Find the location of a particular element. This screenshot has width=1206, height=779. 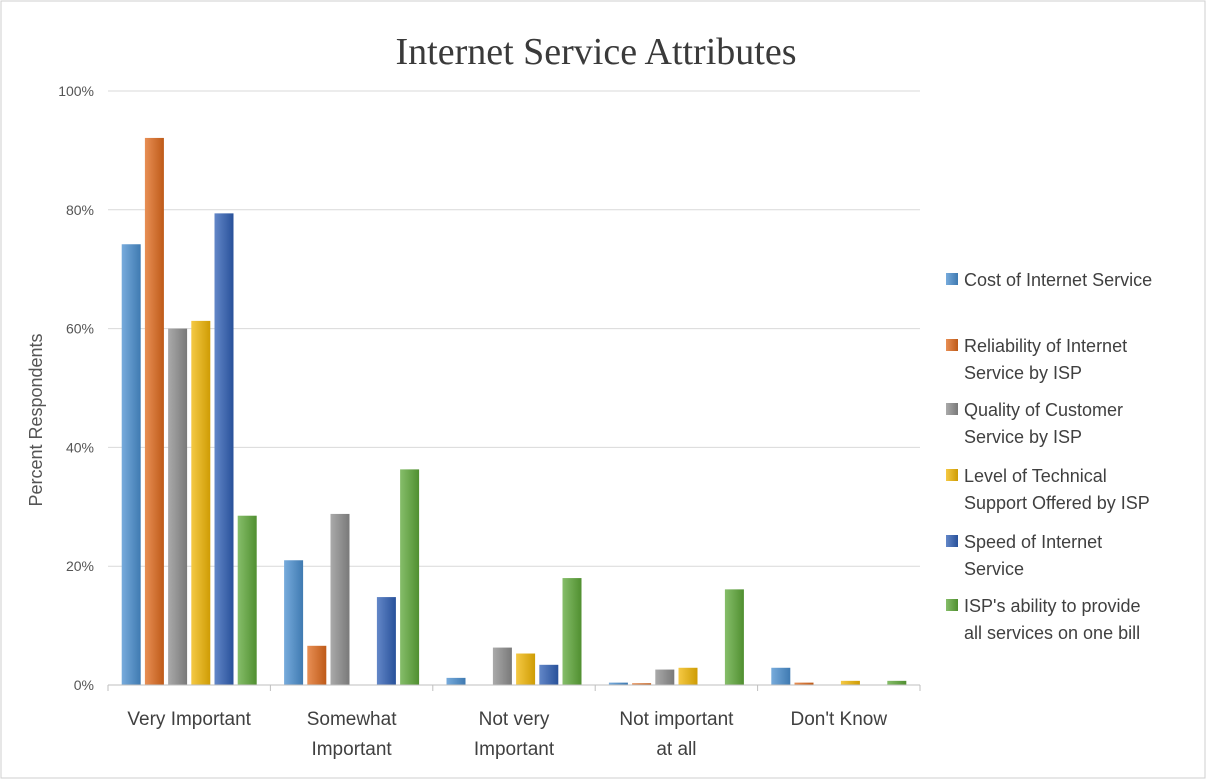

legend-label: Quality of Customer Service by ISP is located at coordinates (1043, 423).